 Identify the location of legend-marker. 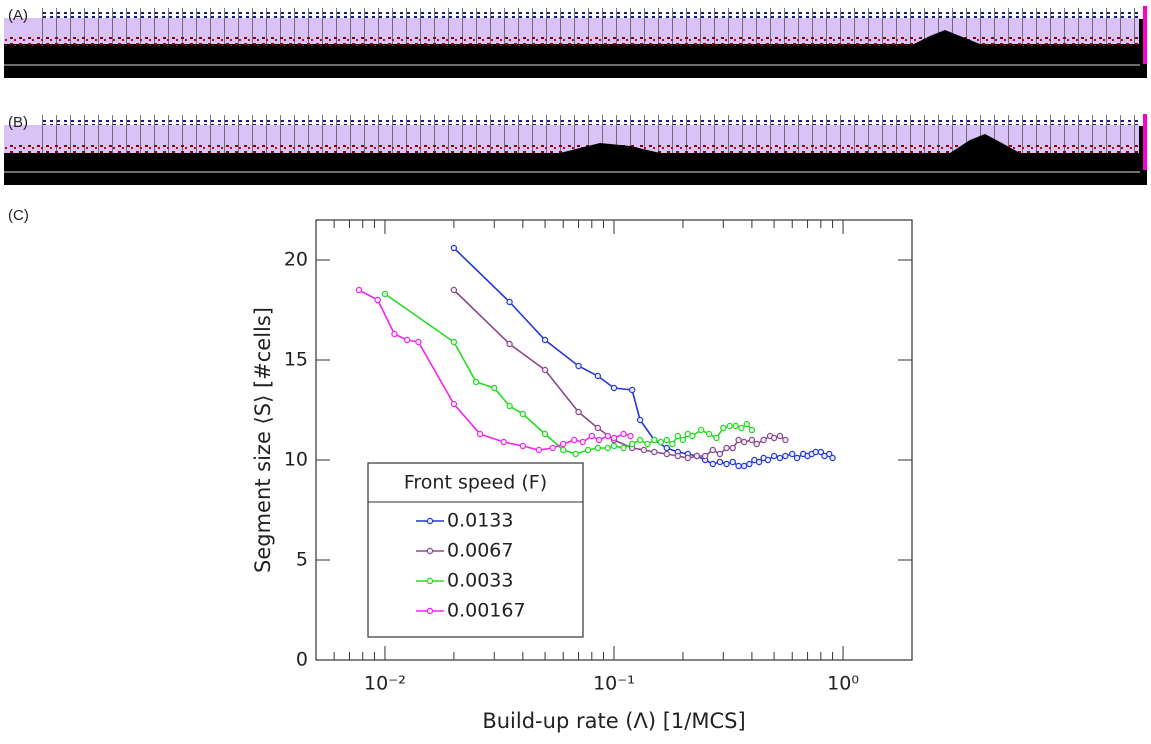
(430, 521).